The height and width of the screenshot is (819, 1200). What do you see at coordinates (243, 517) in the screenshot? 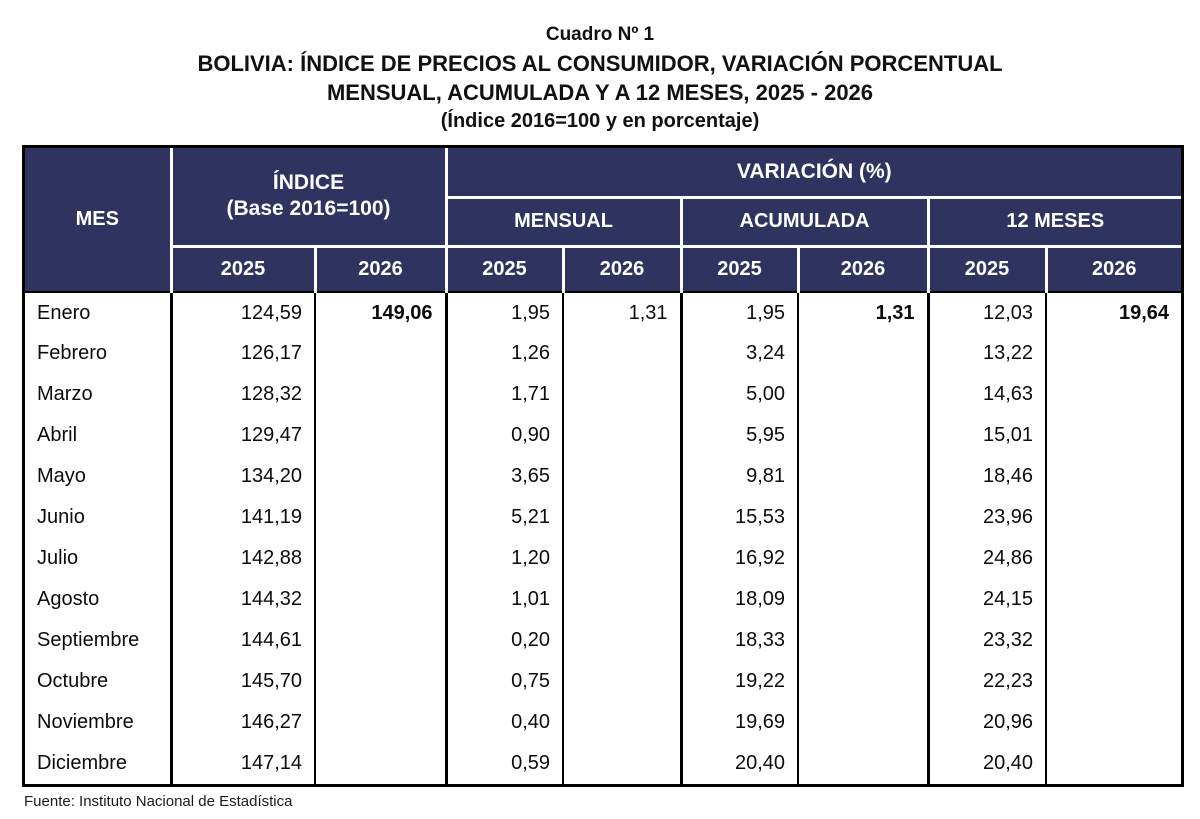
I see `cell-indice-2025: 141,19` at bounding box center [243, 517].